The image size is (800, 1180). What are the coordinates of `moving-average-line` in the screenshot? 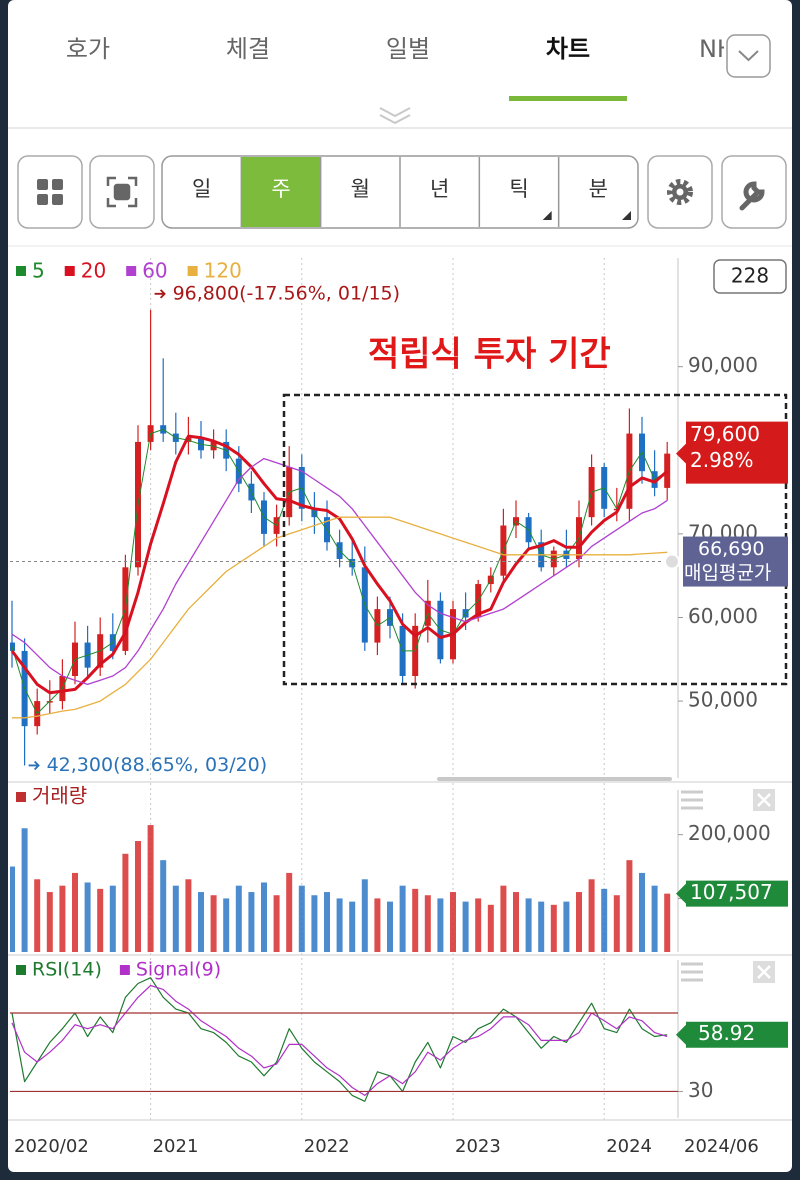 It's located at (340, 617).